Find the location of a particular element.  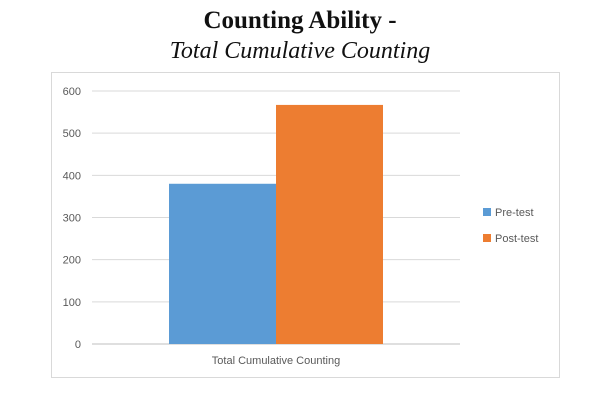

legend-label: Post-test is located at coordinates (516, 239).